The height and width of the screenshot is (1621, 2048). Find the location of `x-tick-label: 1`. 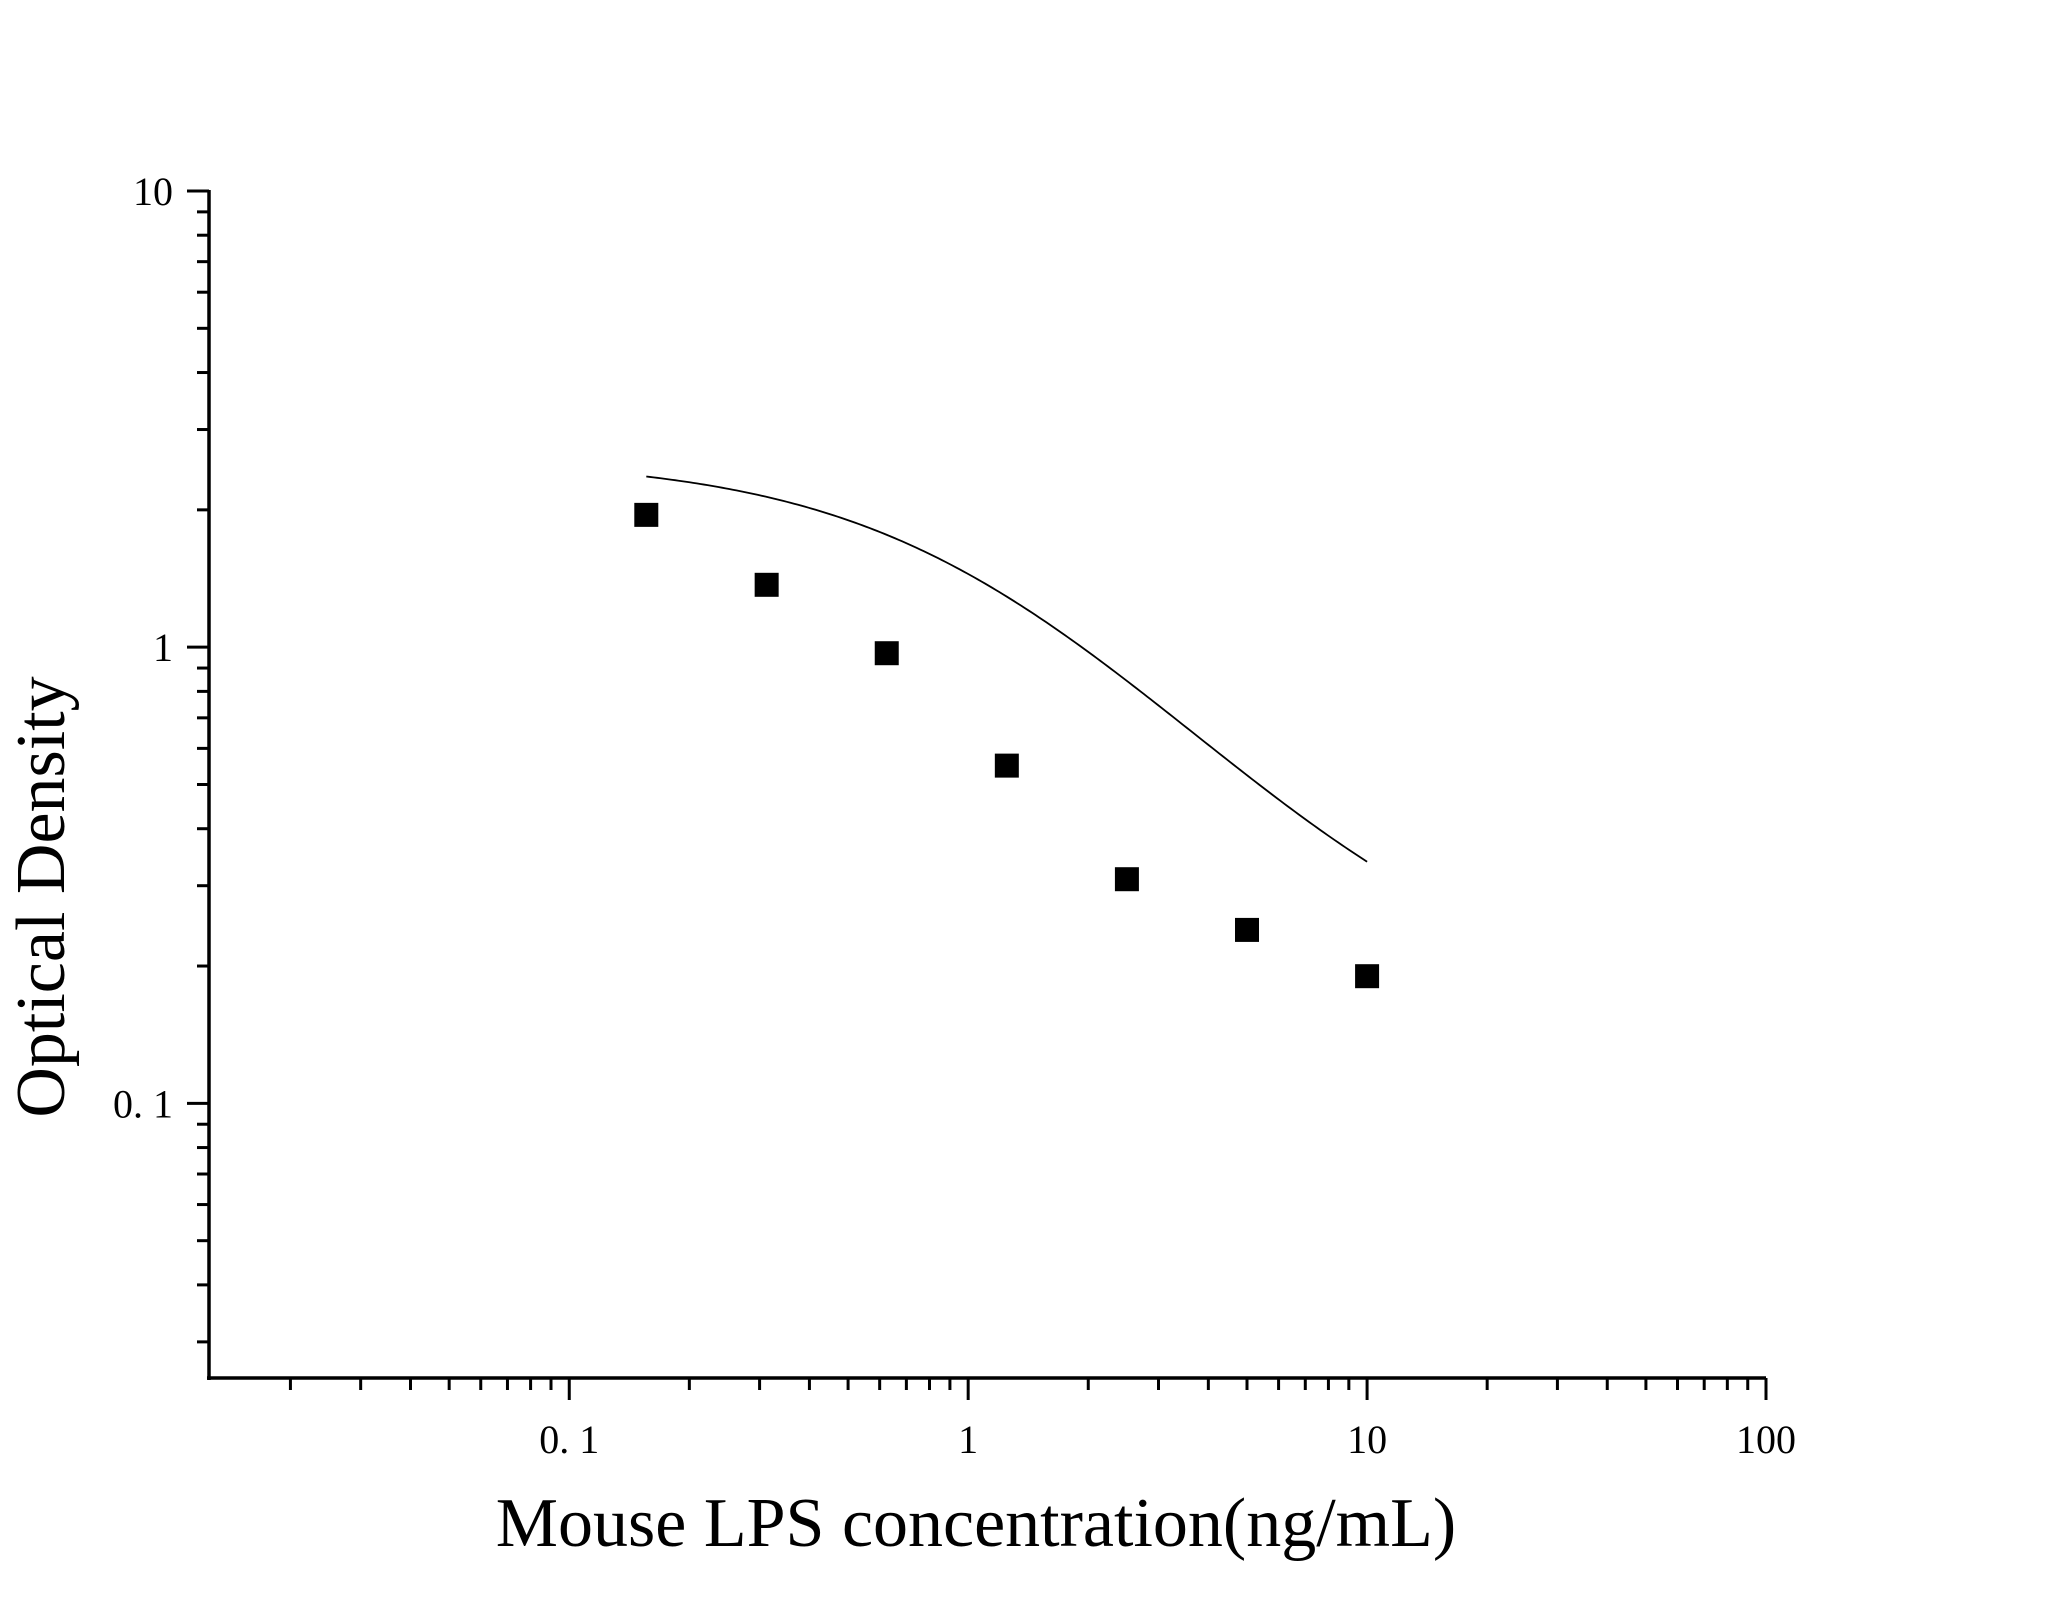

x-tick-label: 1 is located at coordinates (968, 1439).